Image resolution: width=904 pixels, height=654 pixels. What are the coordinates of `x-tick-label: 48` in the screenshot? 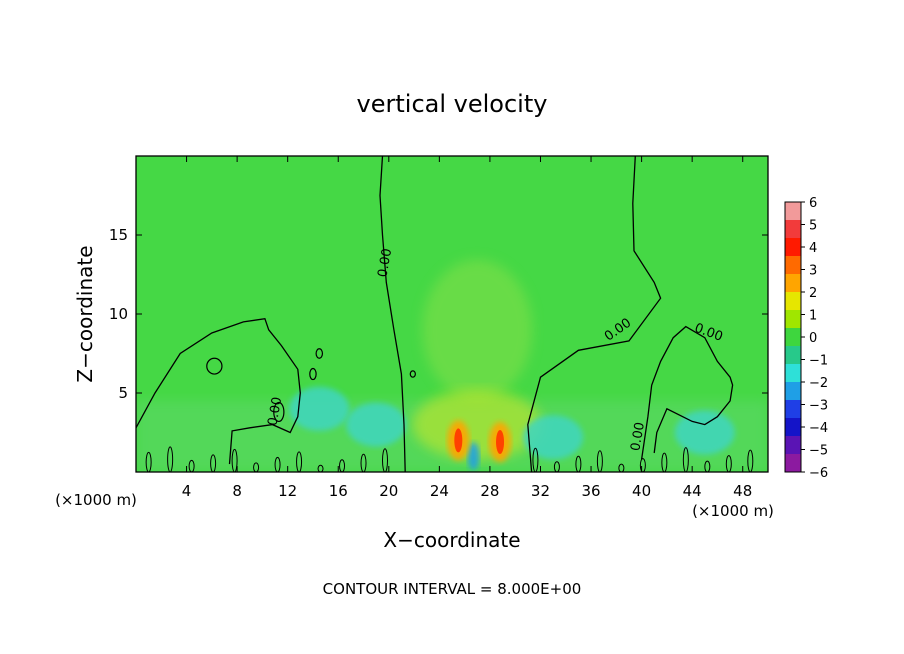 It's located at (742, 491).